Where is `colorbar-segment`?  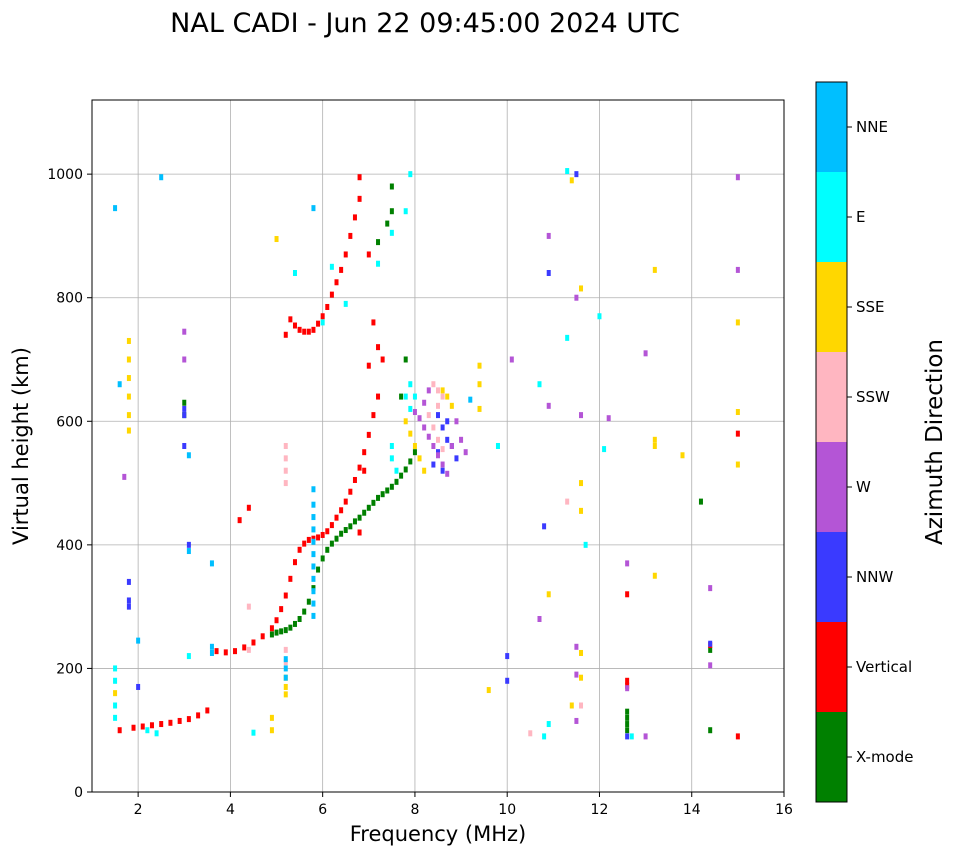 colorbar-segment is located at coordinates (831, 217).